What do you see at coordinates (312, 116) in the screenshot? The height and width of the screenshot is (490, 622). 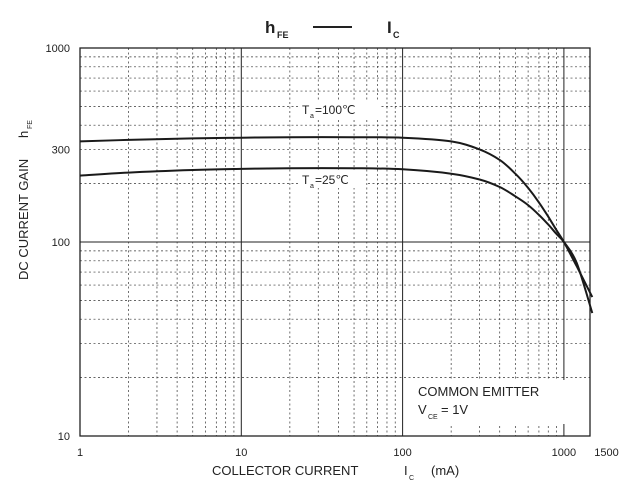 I see `series-label-100c-sub: a` at bounding box center [312, 116].